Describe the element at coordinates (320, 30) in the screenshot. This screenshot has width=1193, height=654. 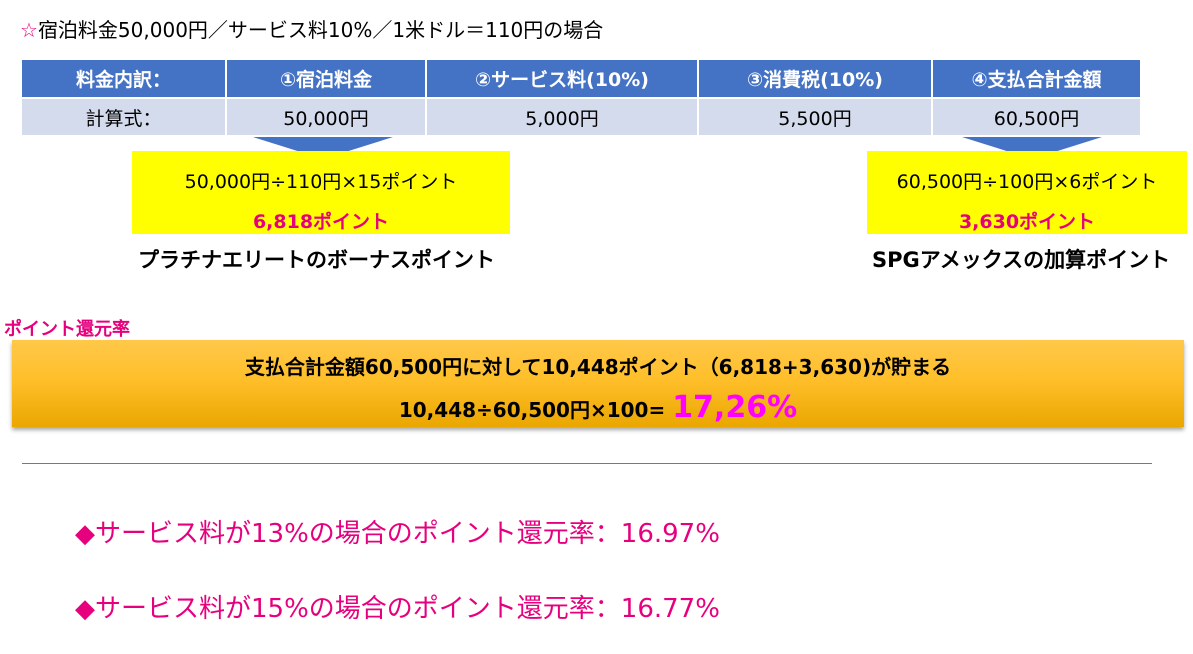
I see `header-text: 宿泊料金50,000円／サービス料10%／1米ドル＝110円の場合` at that location.